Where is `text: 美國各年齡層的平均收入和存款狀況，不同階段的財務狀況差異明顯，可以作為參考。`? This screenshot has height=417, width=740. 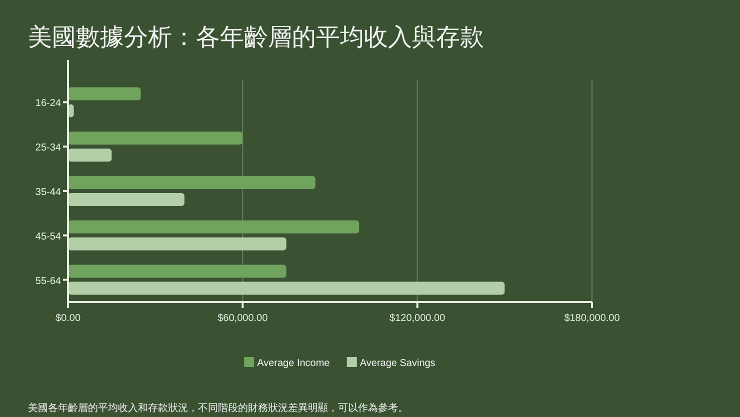 text: 美國各年齡層的平均收入和存款狀況，不同階段的財務狀況差異明顯，可以作為參考。 is located at coordinates (218, 408).